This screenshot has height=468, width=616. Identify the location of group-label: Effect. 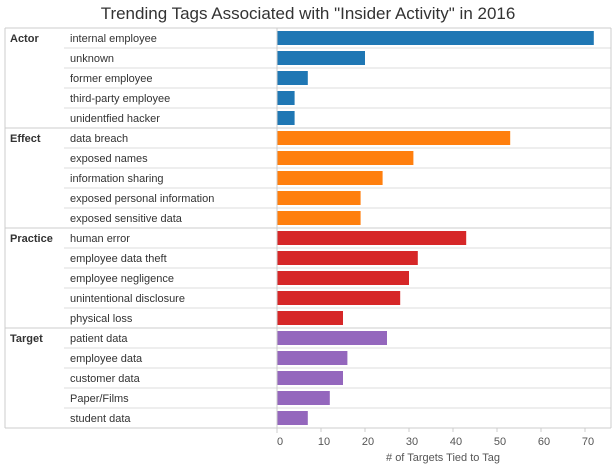
(25, 139).